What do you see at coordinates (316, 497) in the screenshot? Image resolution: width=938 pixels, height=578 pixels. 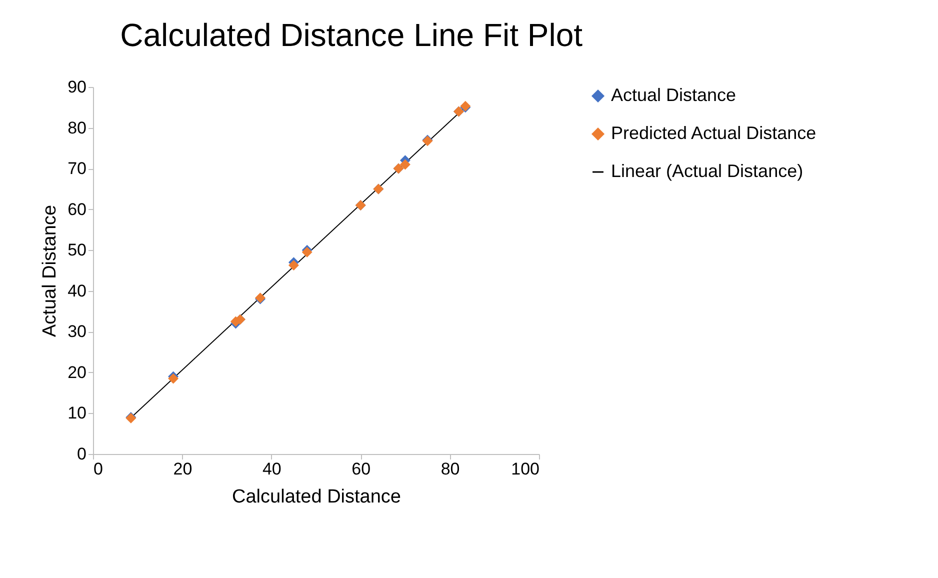 I see `x-axis-title: Calculated Distance` at bounding box center [316, 497].